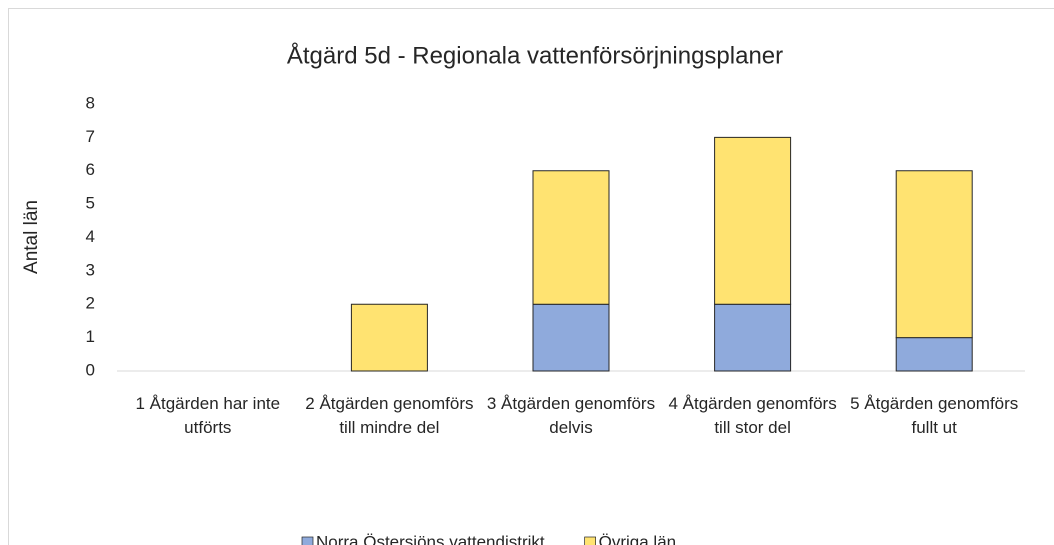 This screenshot has height=545, width=1054. Describe the element at coordinates (90, 236) in the screenshot. I see `y-tick-label: 4` at that location.